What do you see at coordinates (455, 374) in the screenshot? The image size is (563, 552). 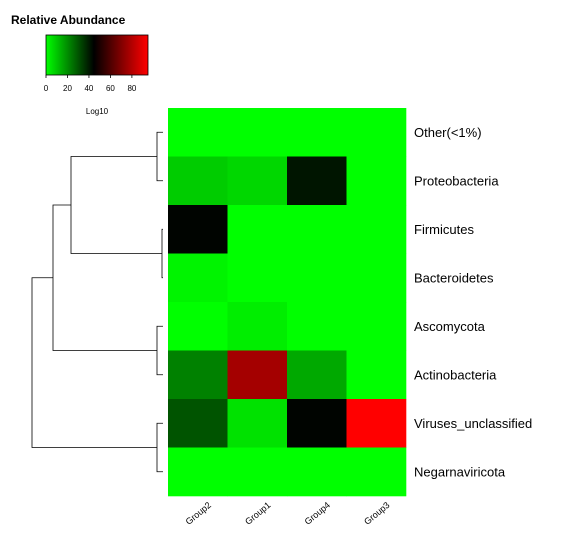 I see `row-label: Actinobacteria` at bounding box center [455, 374].